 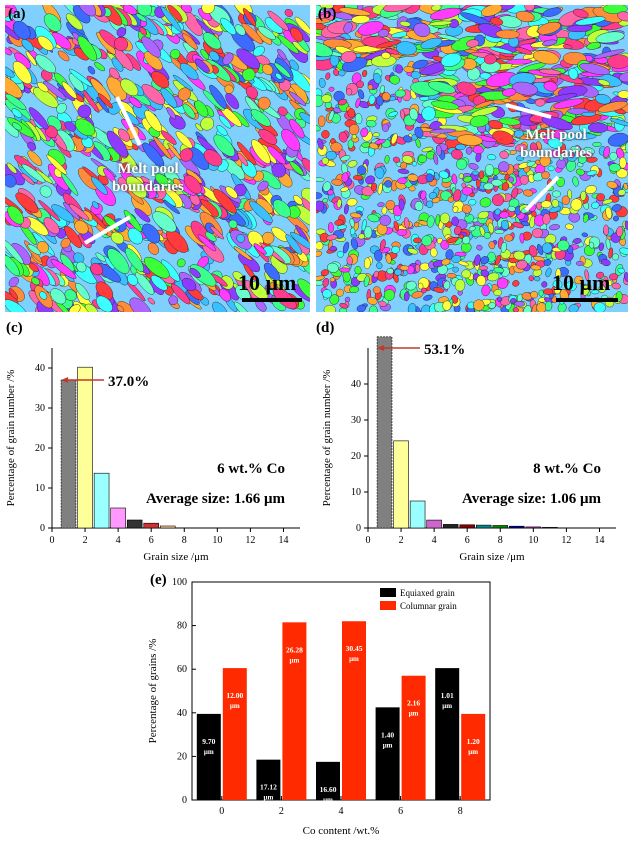 I want to click on x-tick-label: 8, so click(x=500, y=540).